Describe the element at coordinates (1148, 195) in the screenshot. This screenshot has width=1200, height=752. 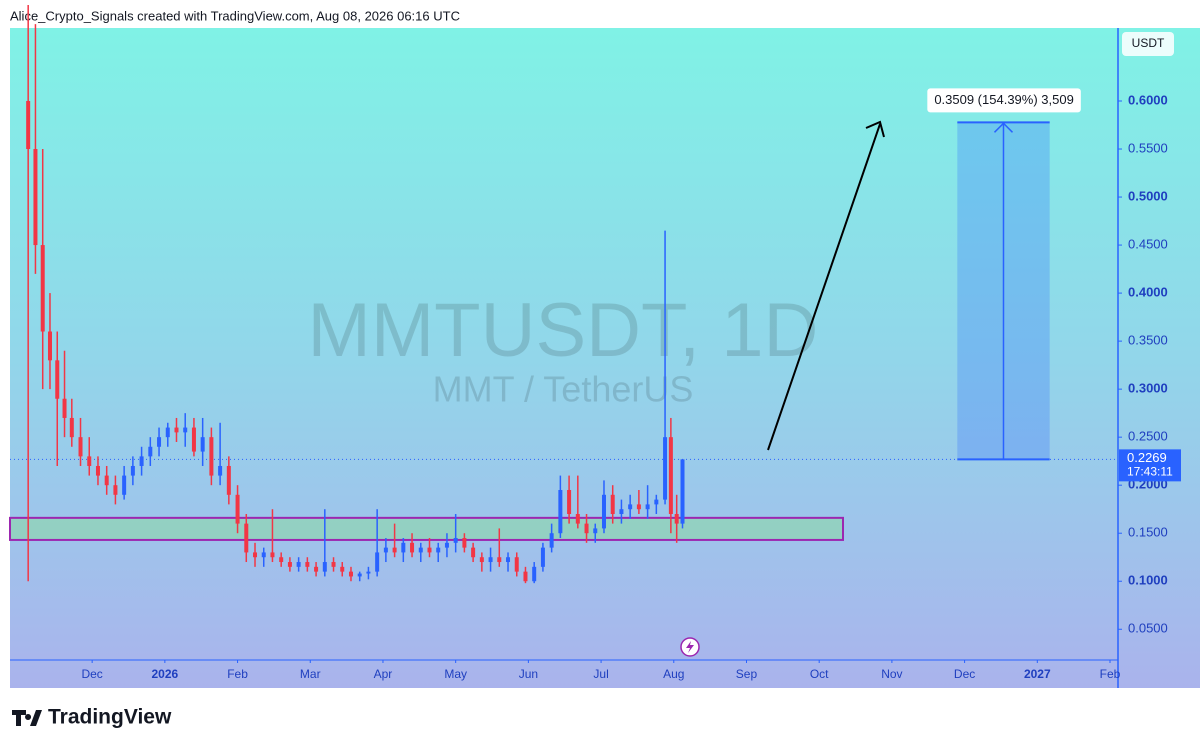
I see `y-tick-label: 0.5000` at that location.